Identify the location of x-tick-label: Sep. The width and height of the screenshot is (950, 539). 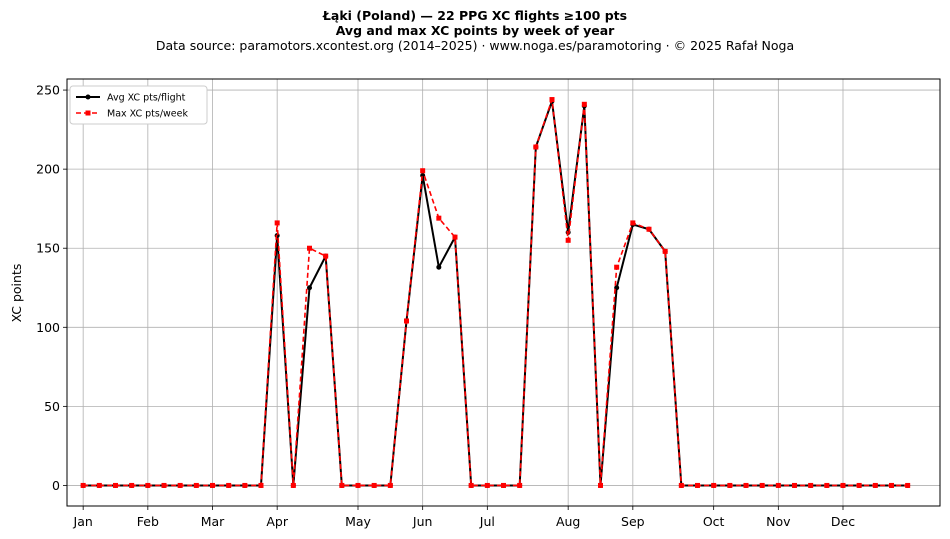
(633, 521).